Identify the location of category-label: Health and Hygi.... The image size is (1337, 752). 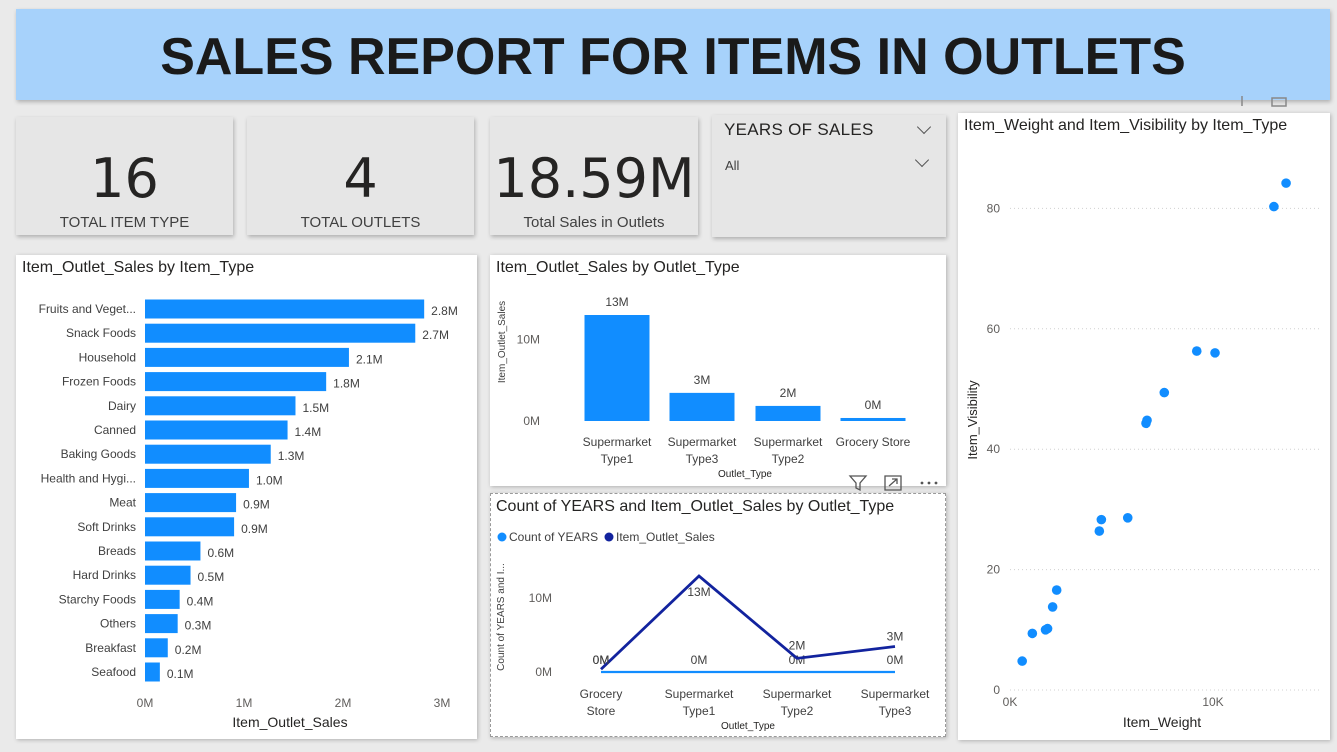
(88, 478).